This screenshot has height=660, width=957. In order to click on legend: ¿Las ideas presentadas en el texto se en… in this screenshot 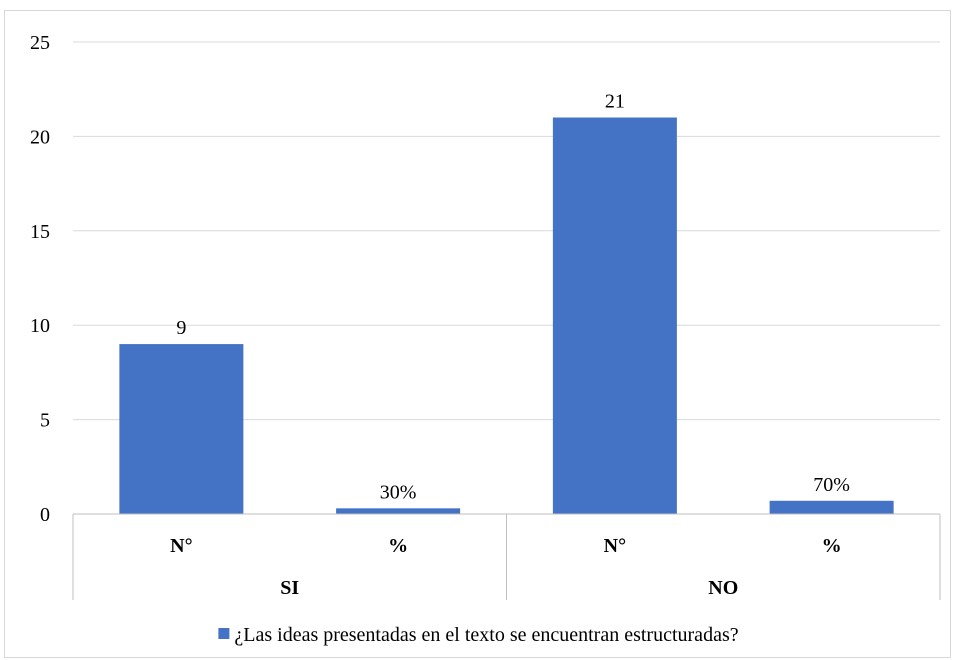, I will do `click(478, 635)`.